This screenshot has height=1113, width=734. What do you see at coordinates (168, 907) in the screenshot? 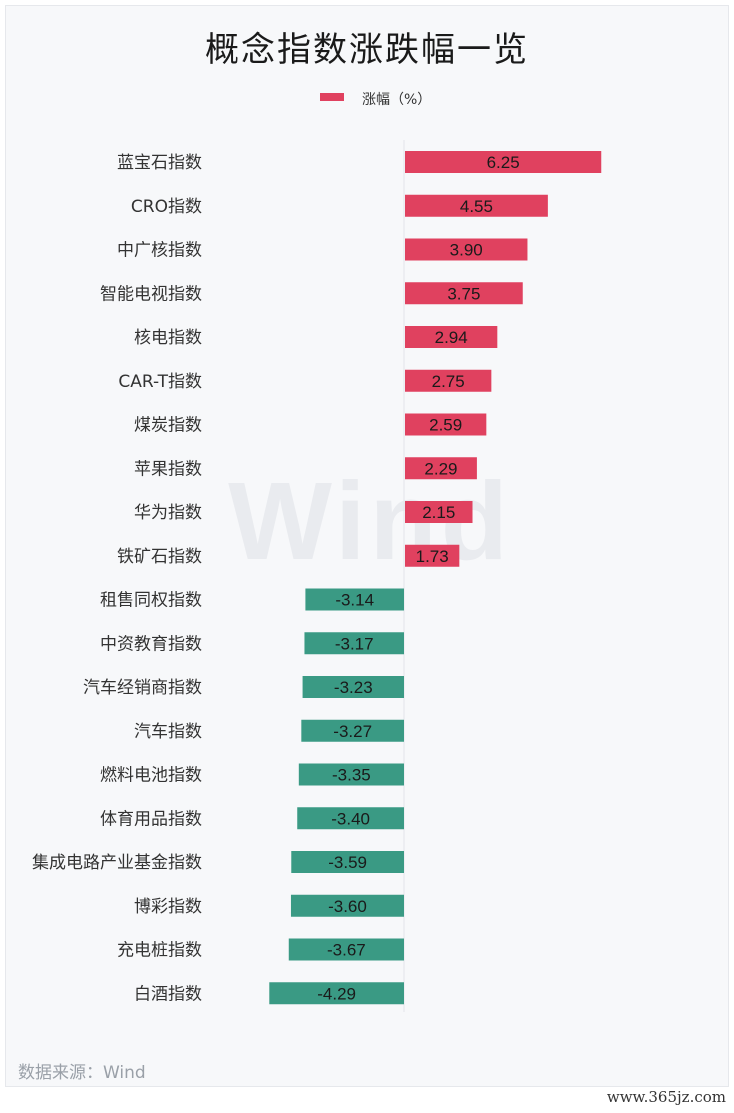
I see `category-label: 博彩指数` at bounding box center [168, 907].